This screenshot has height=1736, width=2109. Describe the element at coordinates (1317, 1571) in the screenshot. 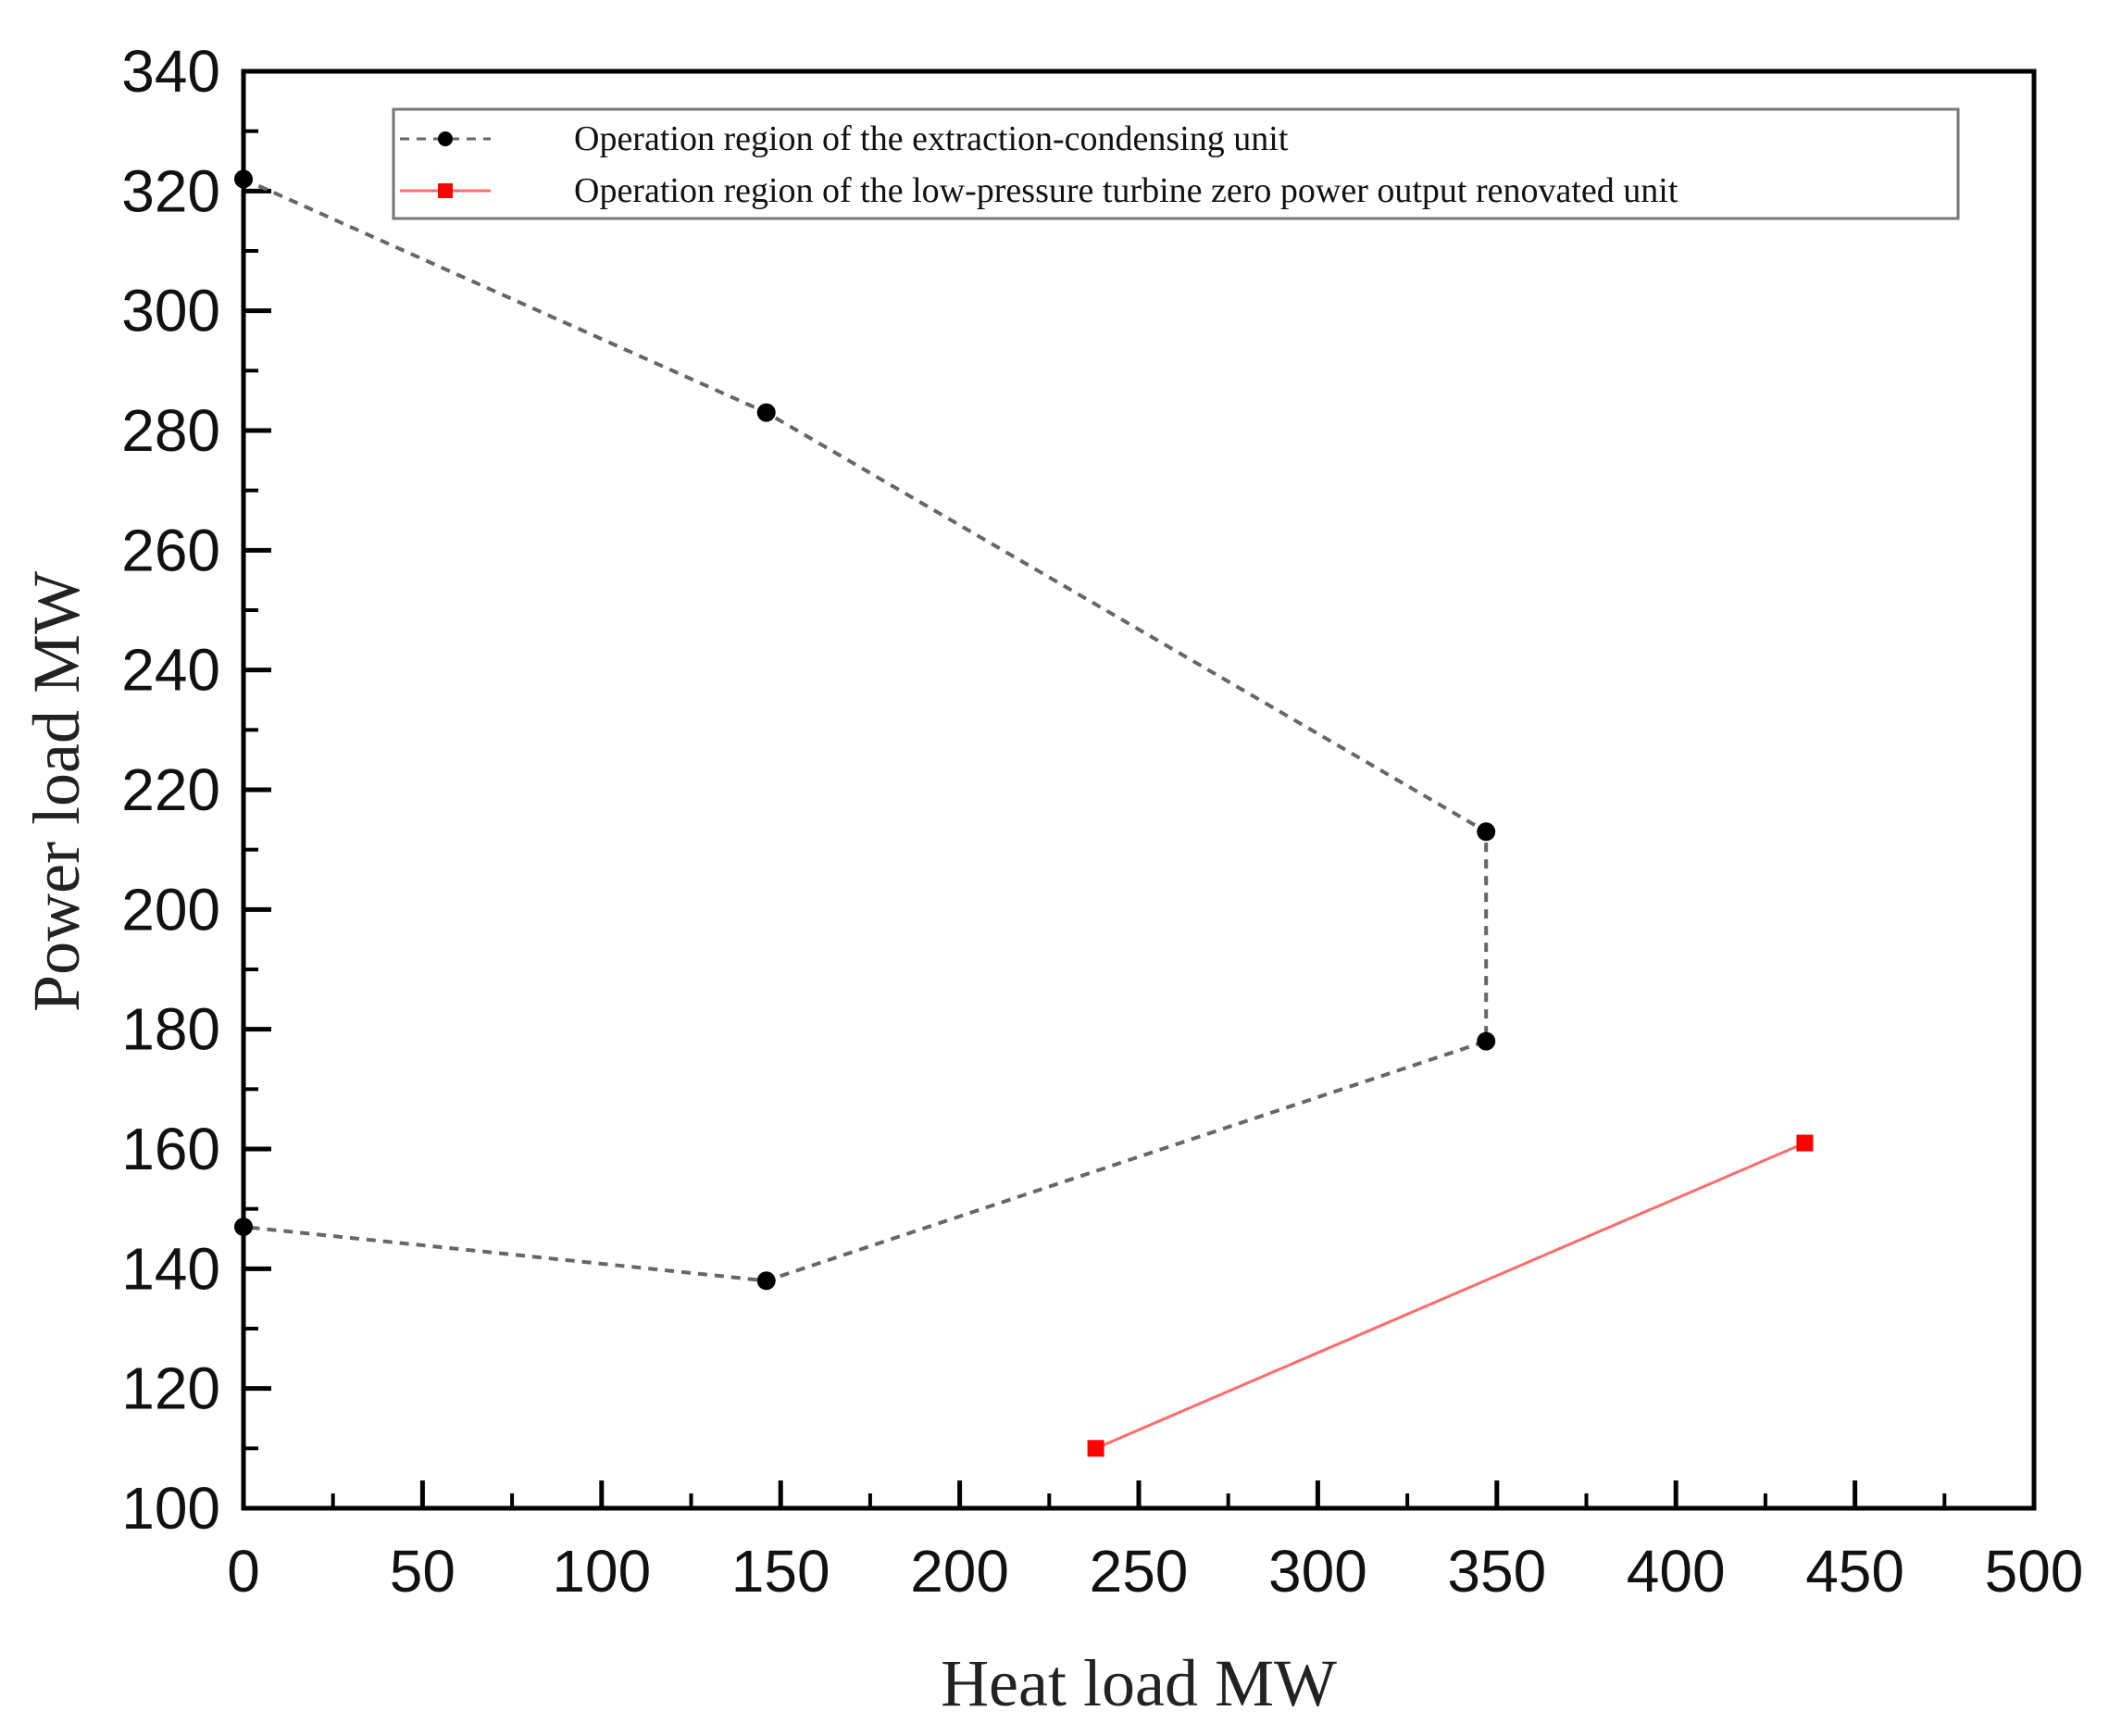

I see `x-tick-label-6: 300` at that location.